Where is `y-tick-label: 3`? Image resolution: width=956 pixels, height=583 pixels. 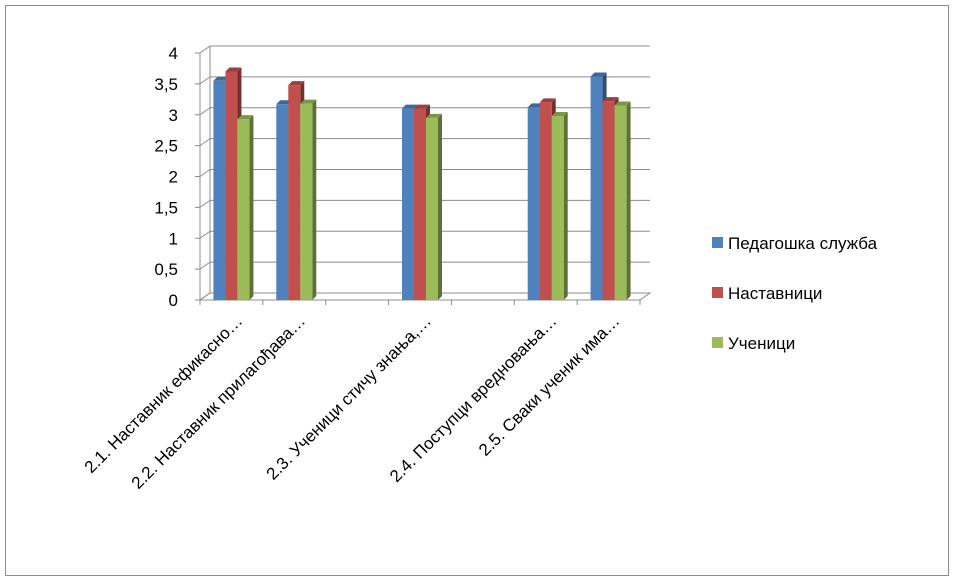 y-tick-label: 3 is located at coordinates (173, 115).